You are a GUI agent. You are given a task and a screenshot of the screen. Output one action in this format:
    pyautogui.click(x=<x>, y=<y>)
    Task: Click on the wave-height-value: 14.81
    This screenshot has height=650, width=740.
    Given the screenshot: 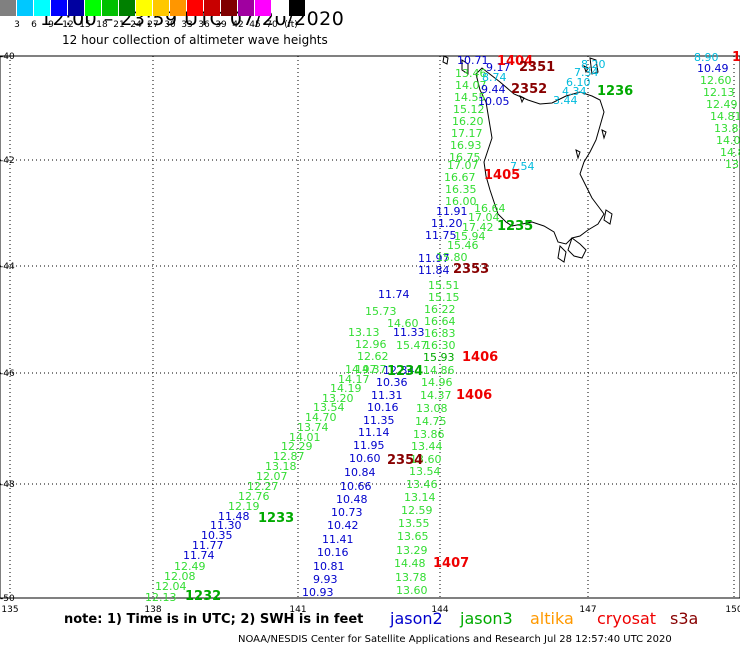 What is the action you would take?
    pyautogui.click(x=725, y=116)
    